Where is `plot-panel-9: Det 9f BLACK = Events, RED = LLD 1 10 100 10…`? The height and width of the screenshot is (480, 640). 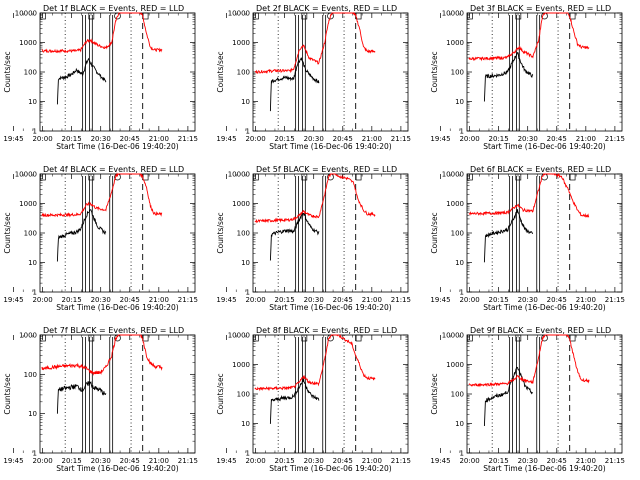 plot-panel-9: Det 9f BLACK = Events, RED = LLD 1 10 100 10… is located at coordinates (527, 399).